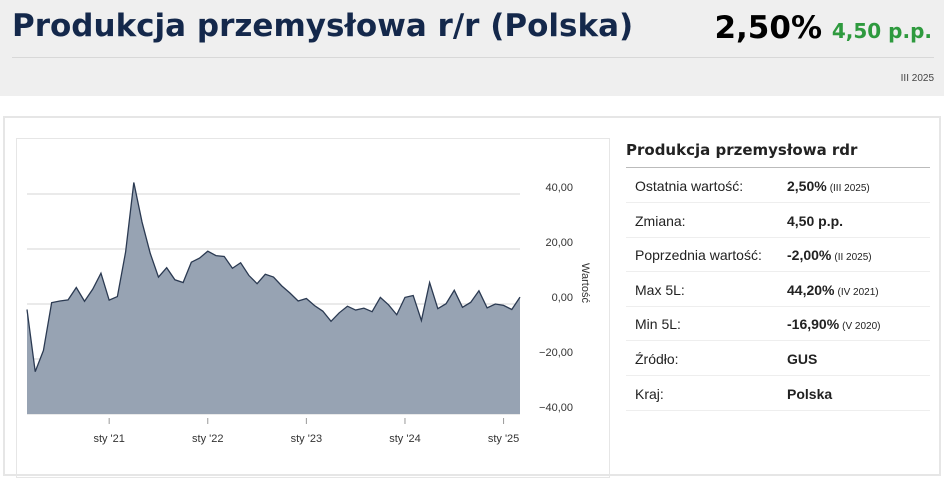  What do you see at coordinates (828, 186) in the screenshot?
I see `stat-value: 2,50% (III 2025)` at bounding box center [828, 186].